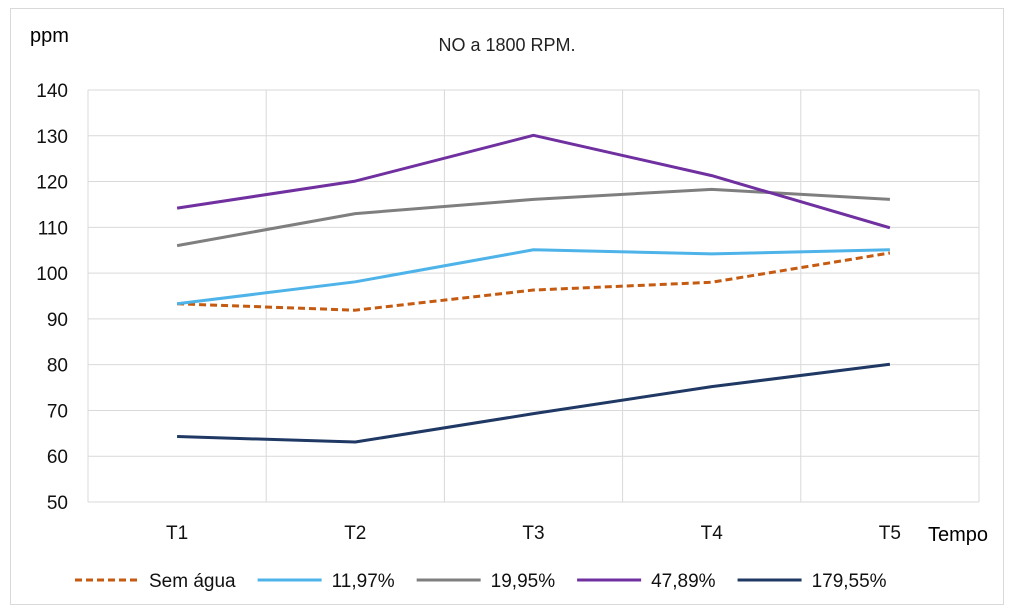  What do you see at coordinates (192, 581) in the screenshot?
I see `legend-label: Sem água` at bounding box center [192, 581].